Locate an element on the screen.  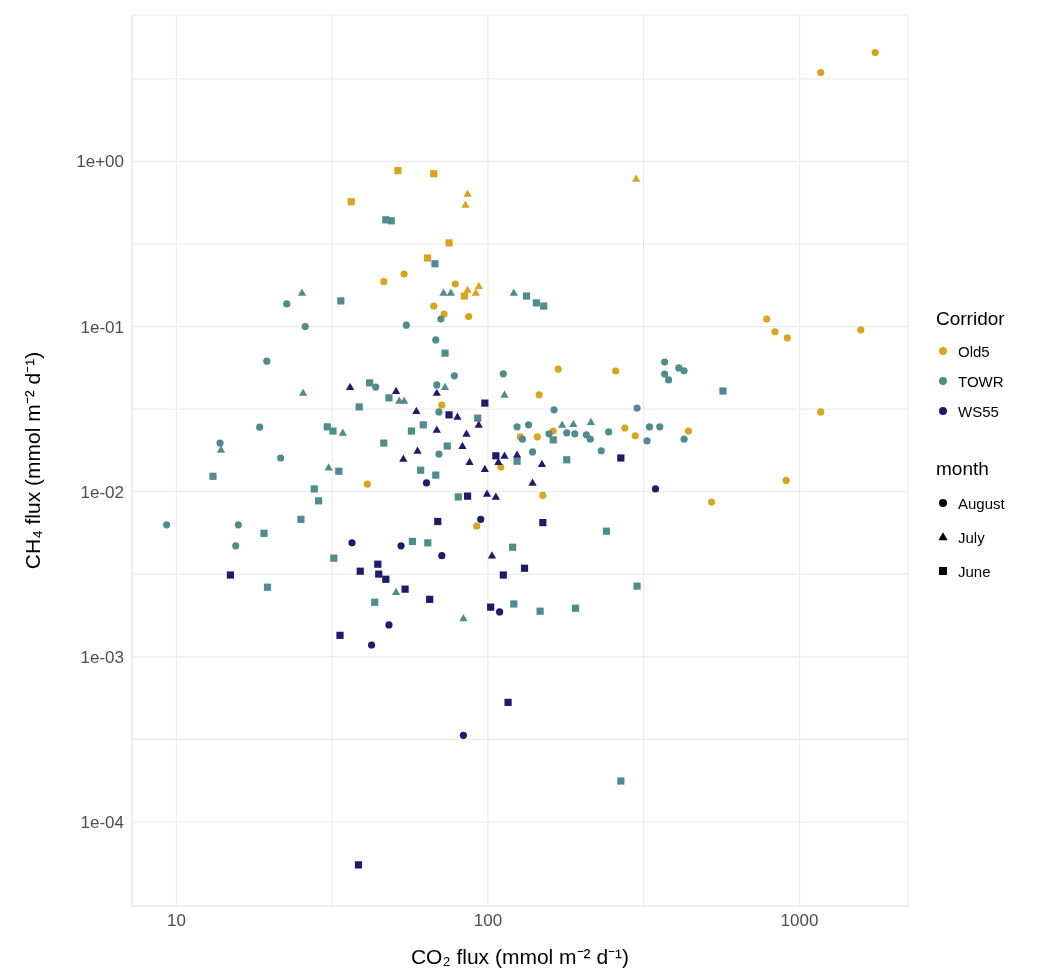
y-axis-title: CH₄ flux (mmol m⁻² d⁻¹) is located at coordinates (32, 460).